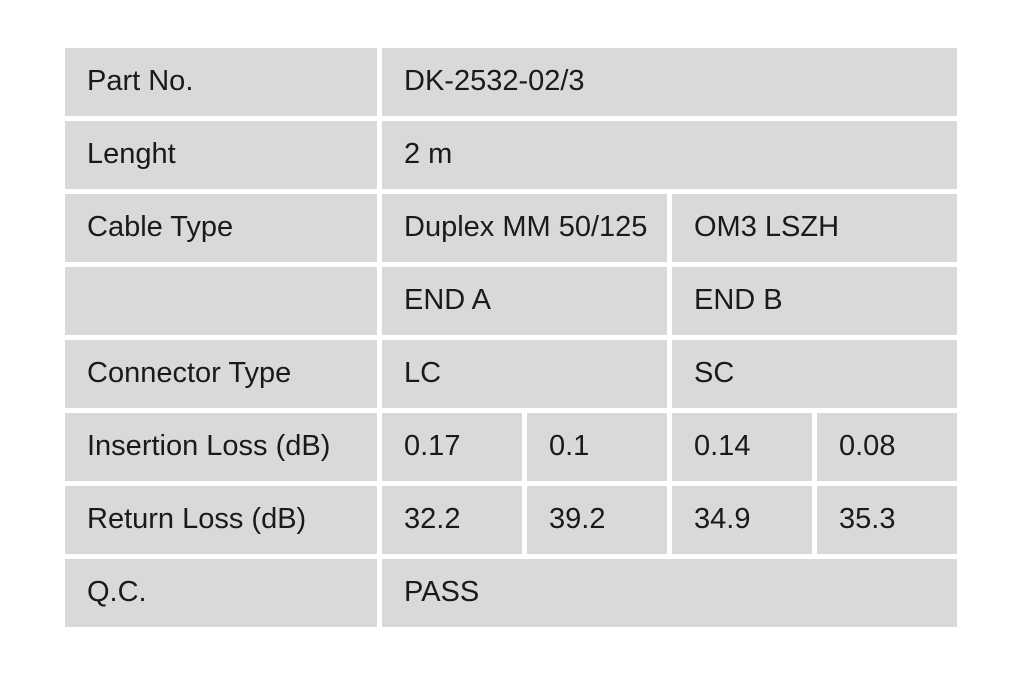 This screenshot has width=1024, height=682. I want to click on table-row-return-loss-db: Return Loss (dB) 32.2 39.2 34.9 35.3, so click(511, 520).